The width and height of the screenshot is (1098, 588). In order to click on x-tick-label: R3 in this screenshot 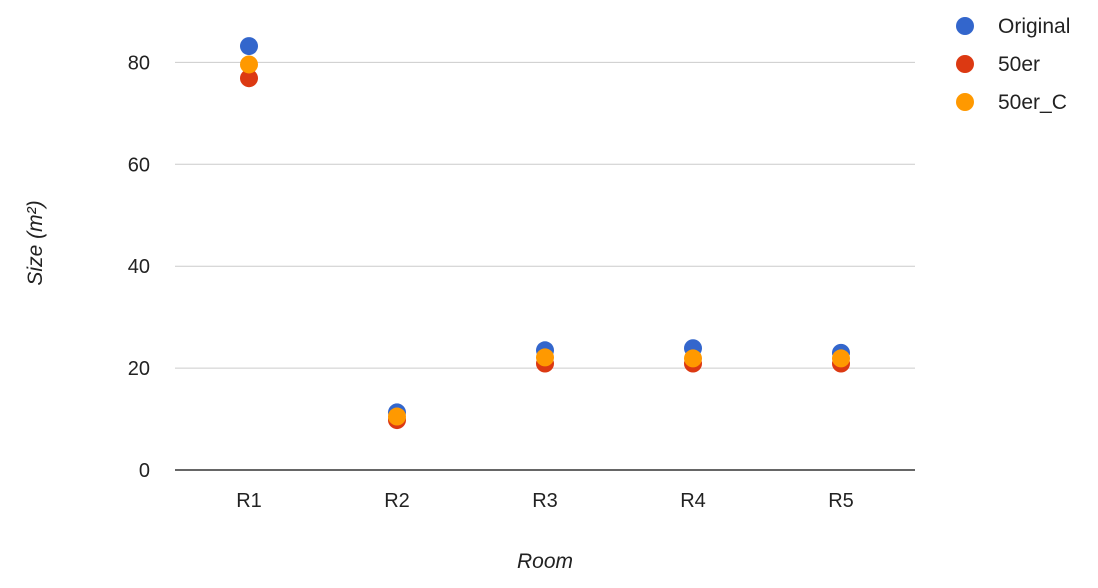, I will do `click(545, 501)`.